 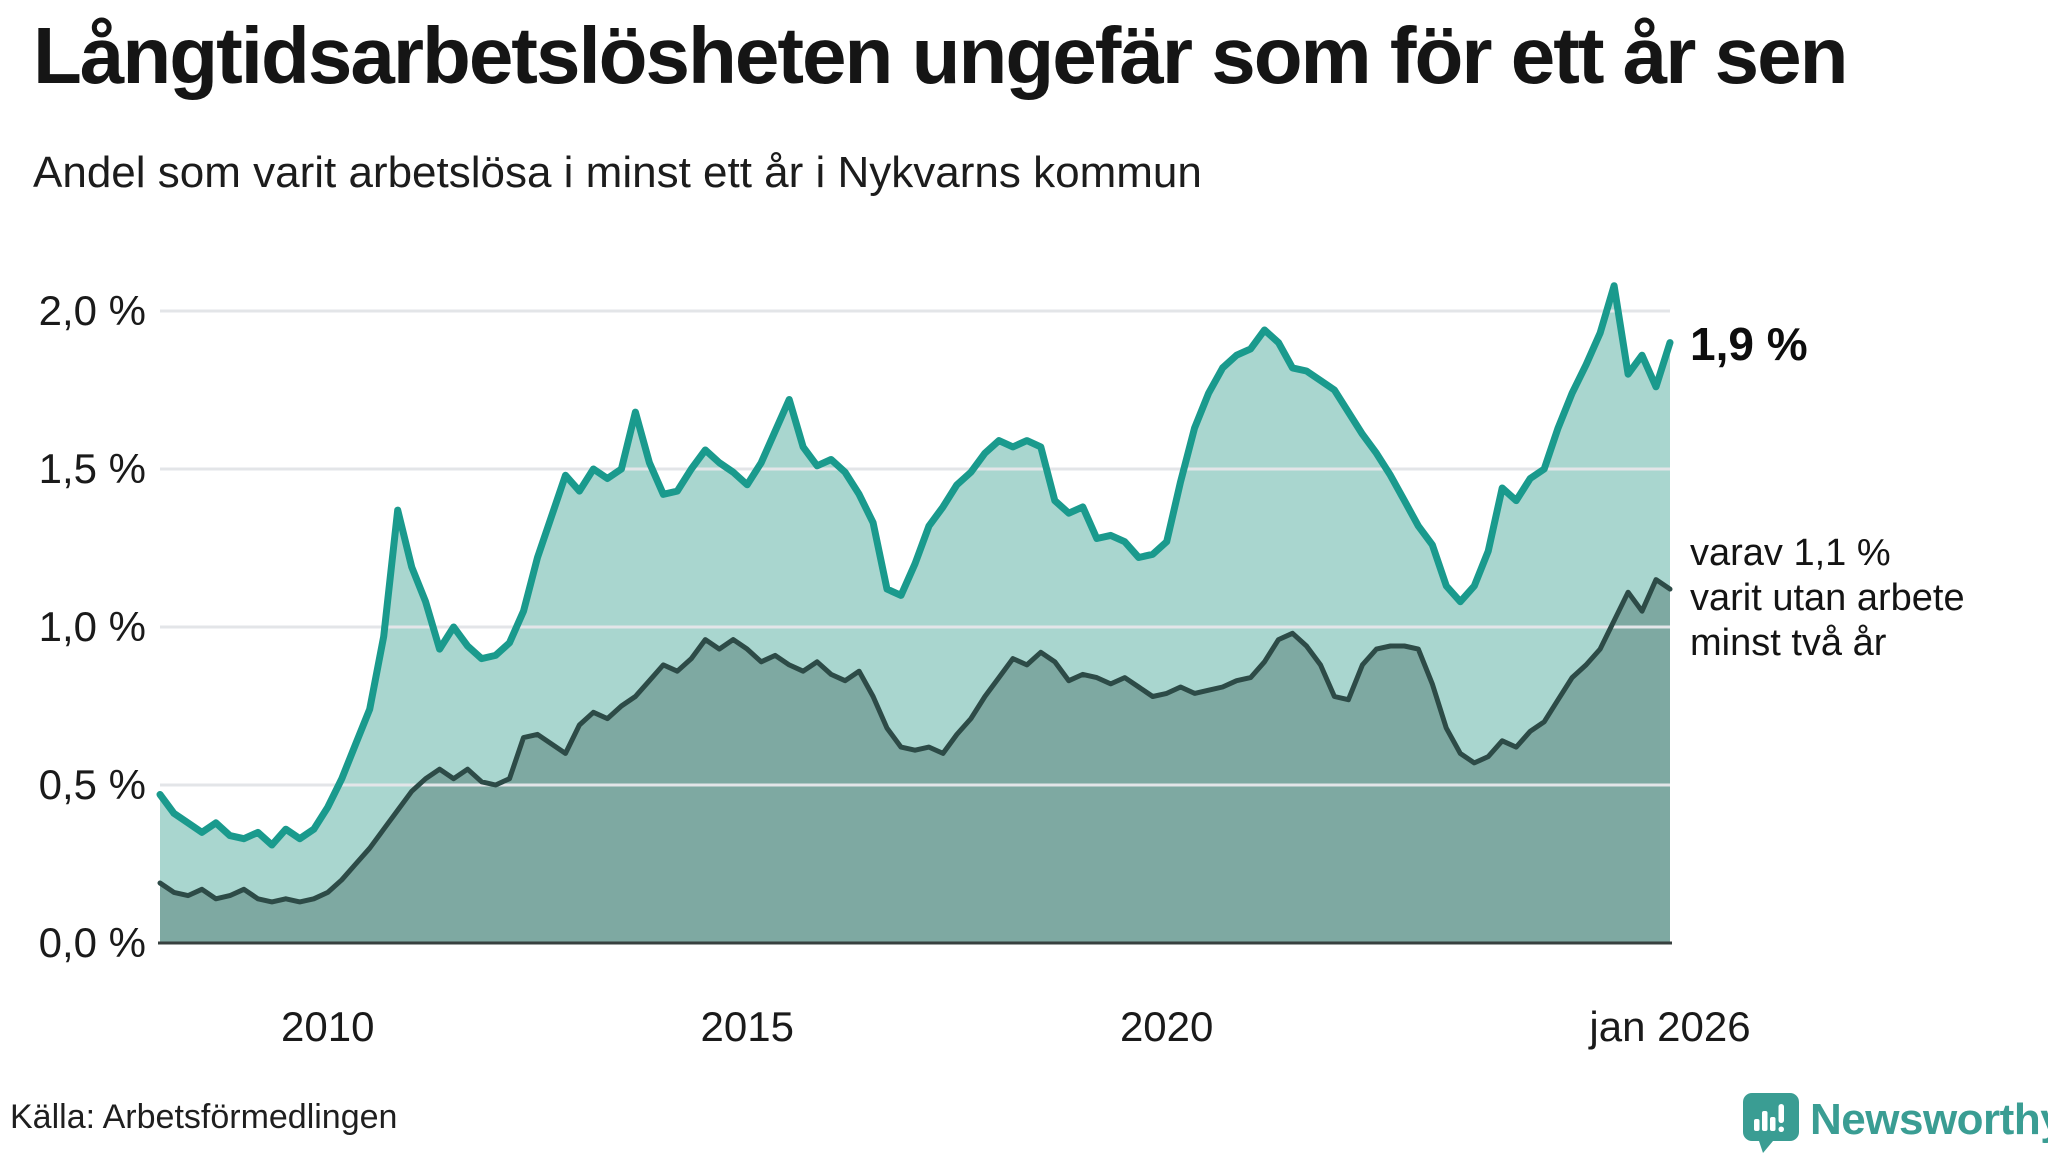 What do you see at coordinates (1790, 553) in the screenshot?
I see `two-year-annotation-line: varav 1,1 %` at bounding box center [1790, 553].